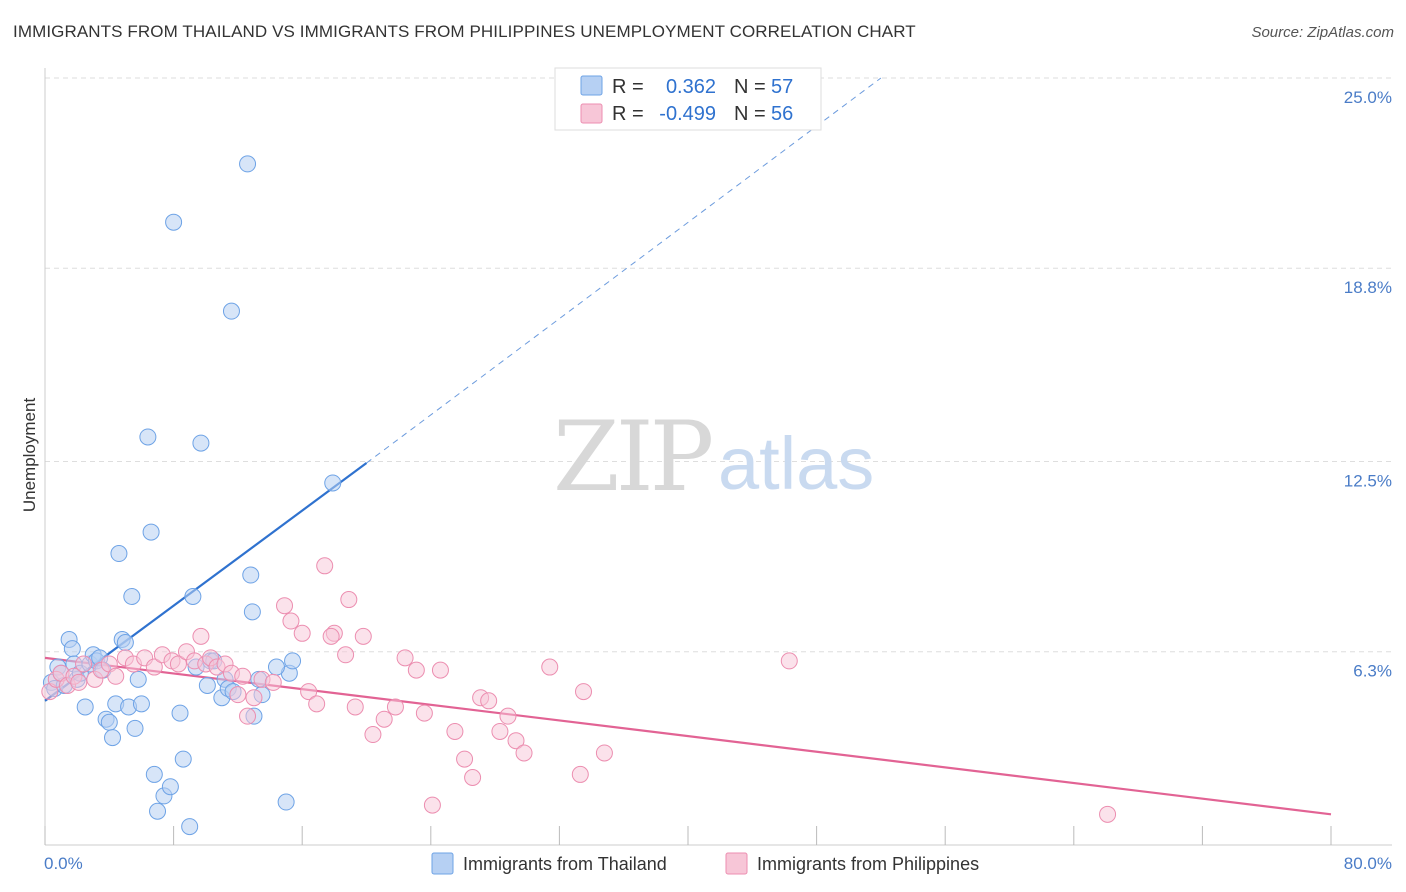 Image resolution: width=1406 pixels, height=892 pixels. Describe the element at coordinates (713, 457) in the screenshot. I see `watermark: ZIP atlas` at that location.